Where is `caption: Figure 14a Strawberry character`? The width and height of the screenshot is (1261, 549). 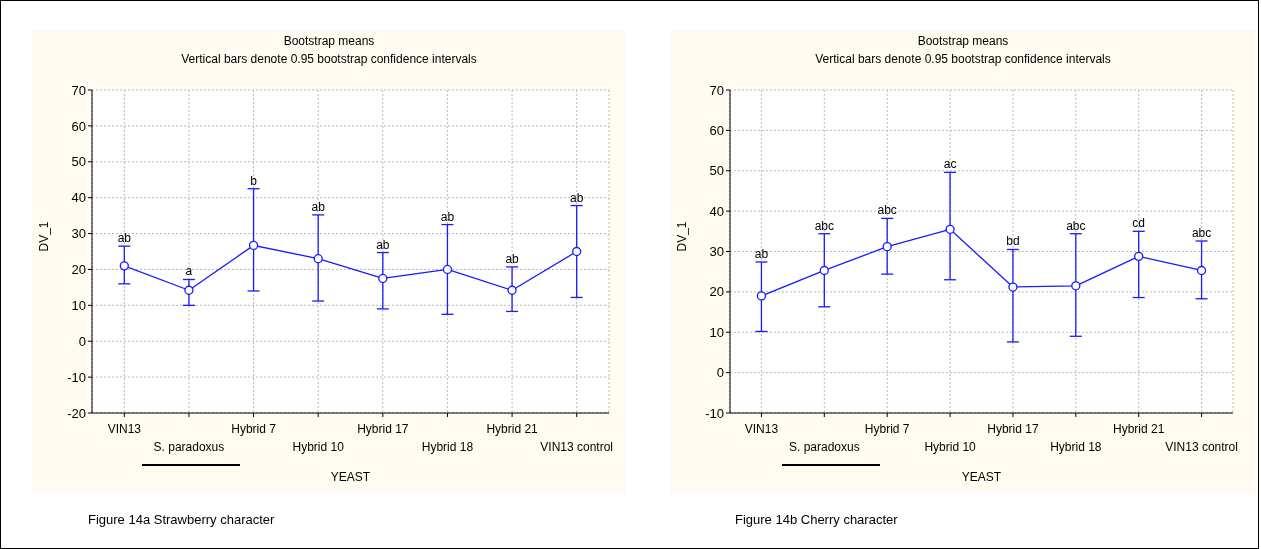
caption: Figure 14a Strawberry character is located at coordinates (181, 519).